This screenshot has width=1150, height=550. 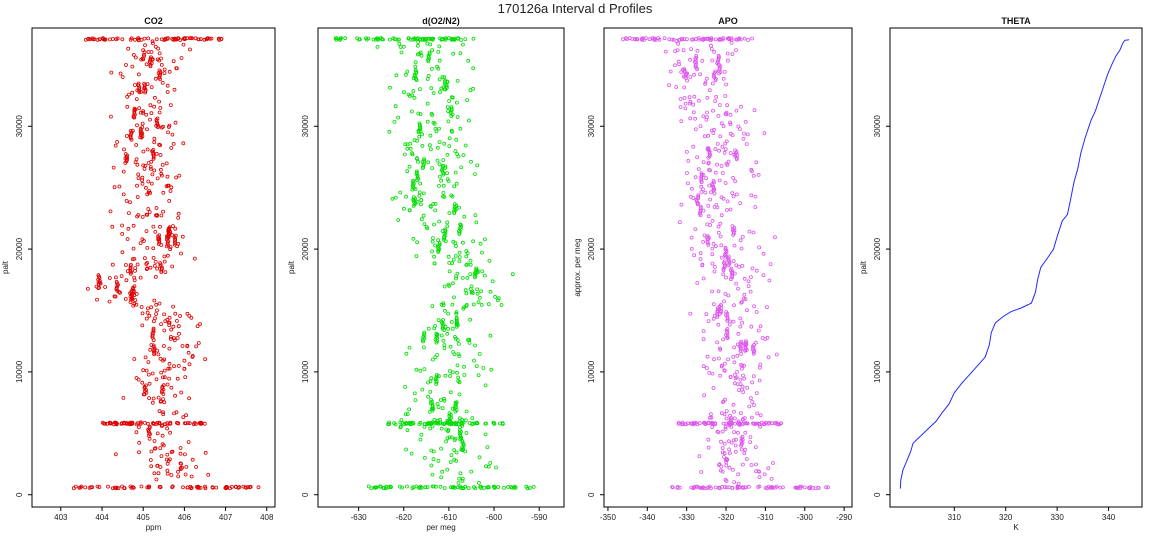 I want to click on y-axis-label: palt, so click(x=5, y=267).